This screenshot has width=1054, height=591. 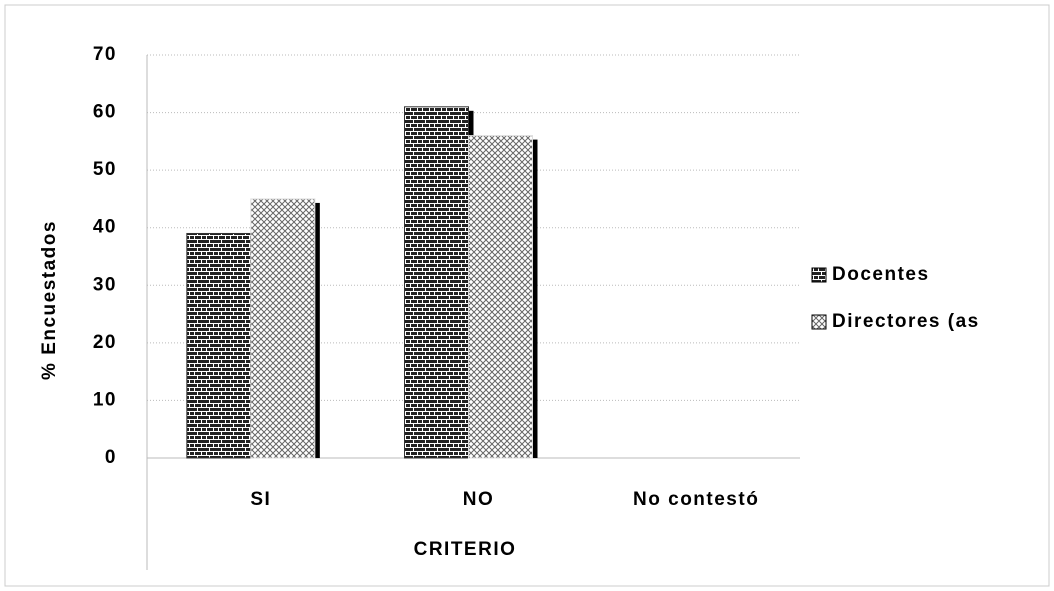 I want to click on y-tick-label: 70, so click(x=105, y=54).